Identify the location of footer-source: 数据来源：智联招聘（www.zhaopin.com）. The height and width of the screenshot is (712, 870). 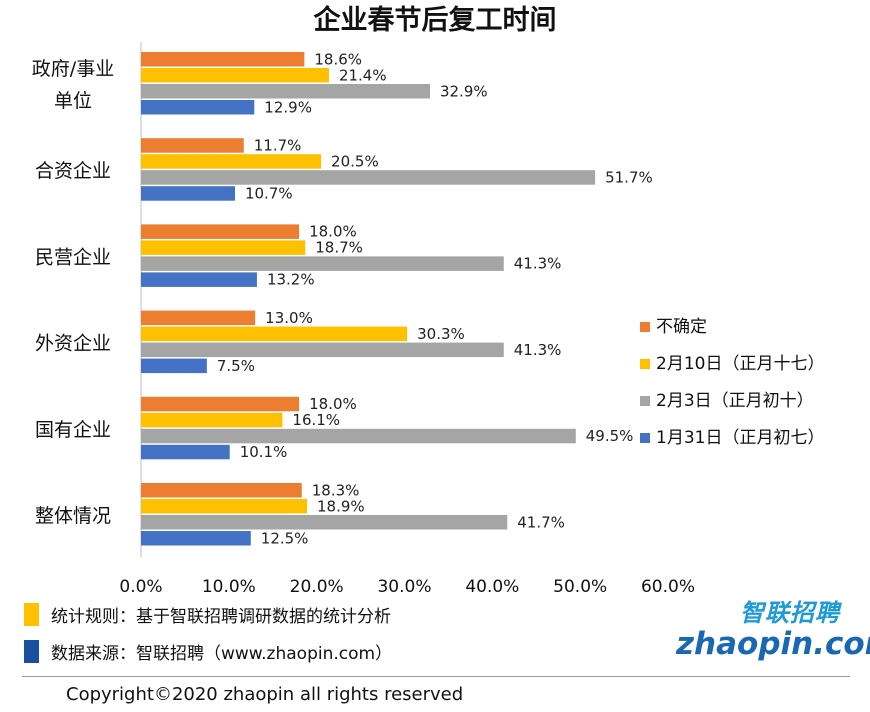
(208, 651).